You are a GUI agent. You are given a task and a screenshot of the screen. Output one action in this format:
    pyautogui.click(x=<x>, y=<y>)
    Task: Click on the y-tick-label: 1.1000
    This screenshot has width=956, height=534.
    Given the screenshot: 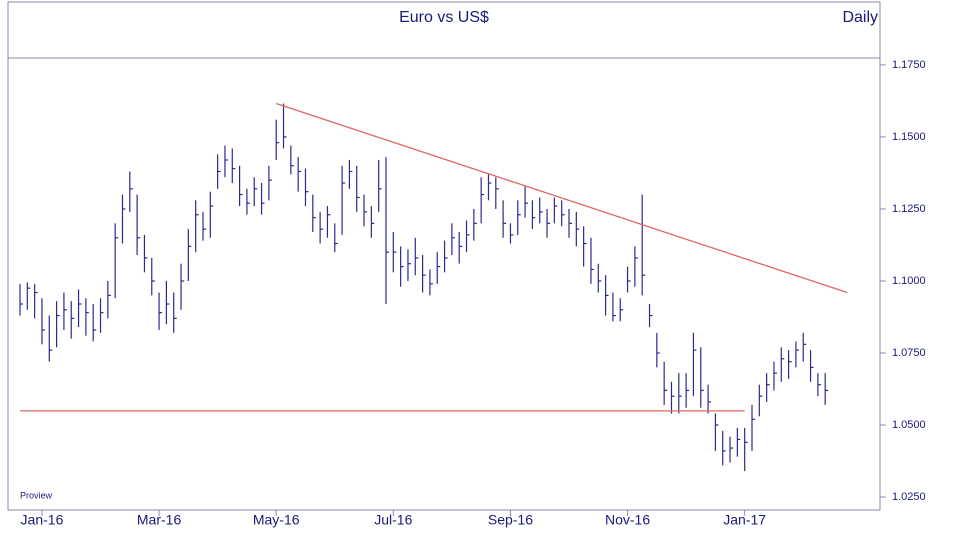 What is the action you would take?
    pyautogui.click(x=909, y=281)
    